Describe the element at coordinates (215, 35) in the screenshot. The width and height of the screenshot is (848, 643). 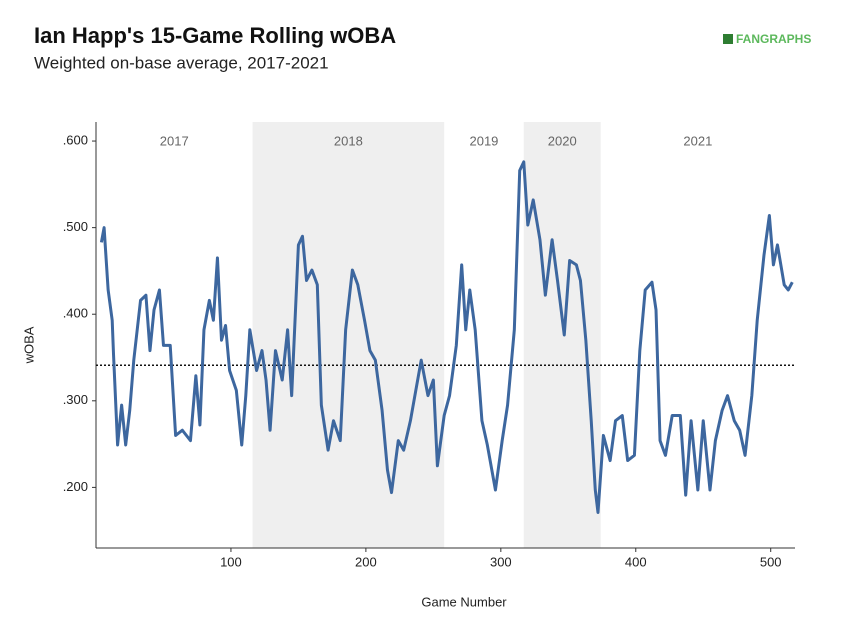
I see `chart-title: Ian Happ's 15-Game Rolling wOBA` at that location.